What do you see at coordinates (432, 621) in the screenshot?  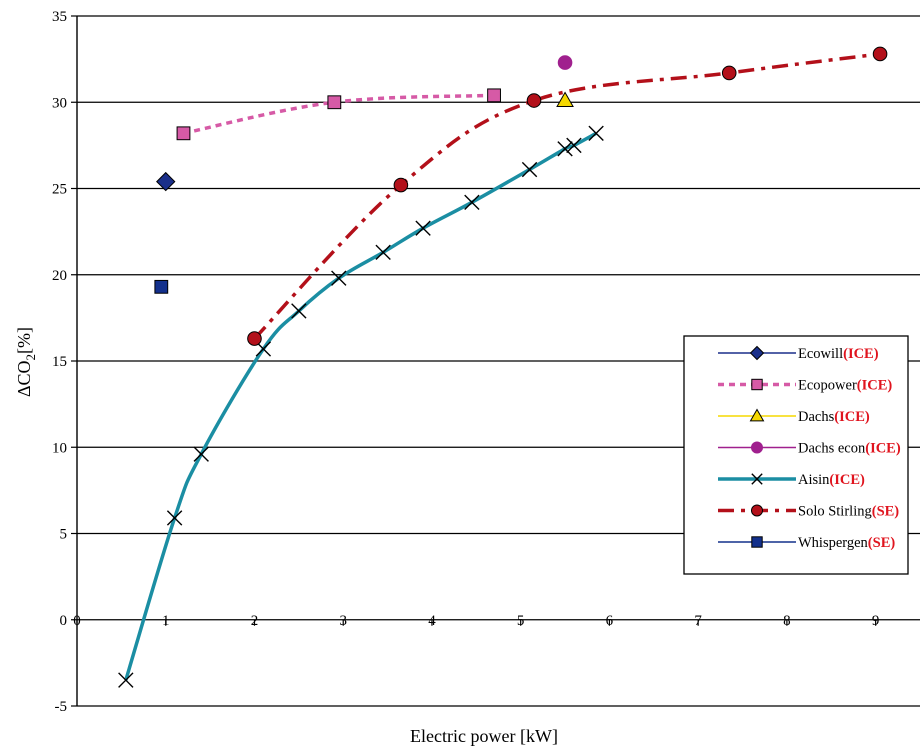 I see `x-tick-label: 4` at bounding box center [432, 621].